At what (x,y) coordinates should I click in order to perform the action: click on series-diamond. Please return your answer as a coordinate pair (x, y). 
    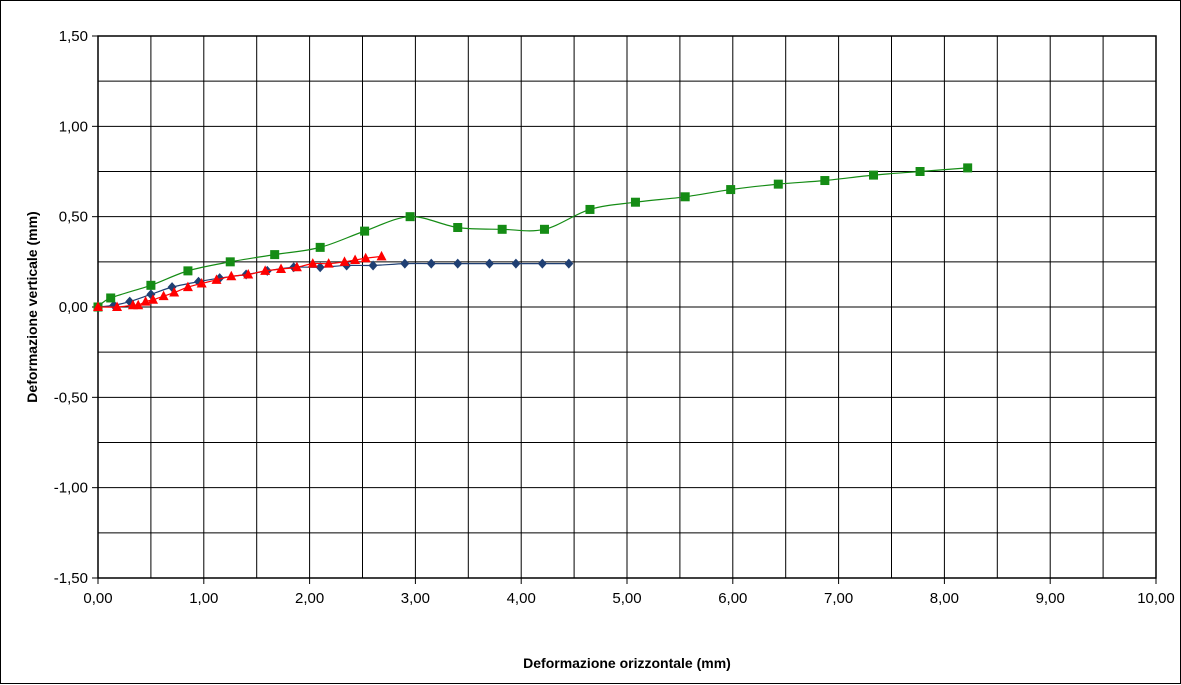
    Looking at the image, I should click on (333, 285).